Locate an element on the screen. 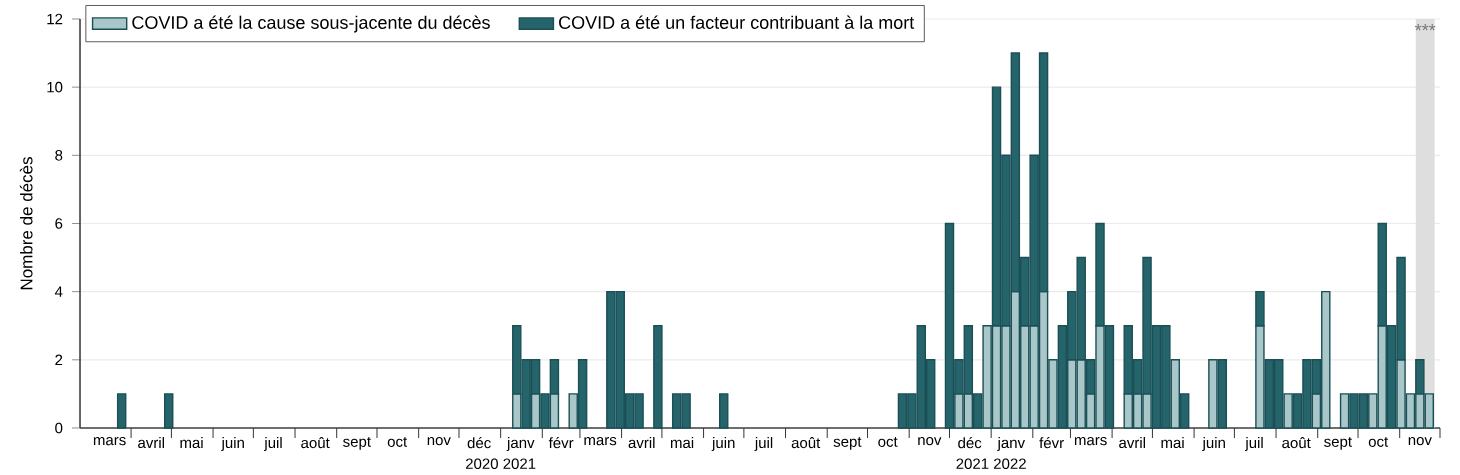 The height and width of the screenshot is (475, 1460). band-label: *** is located at coordinates (1425, 27).